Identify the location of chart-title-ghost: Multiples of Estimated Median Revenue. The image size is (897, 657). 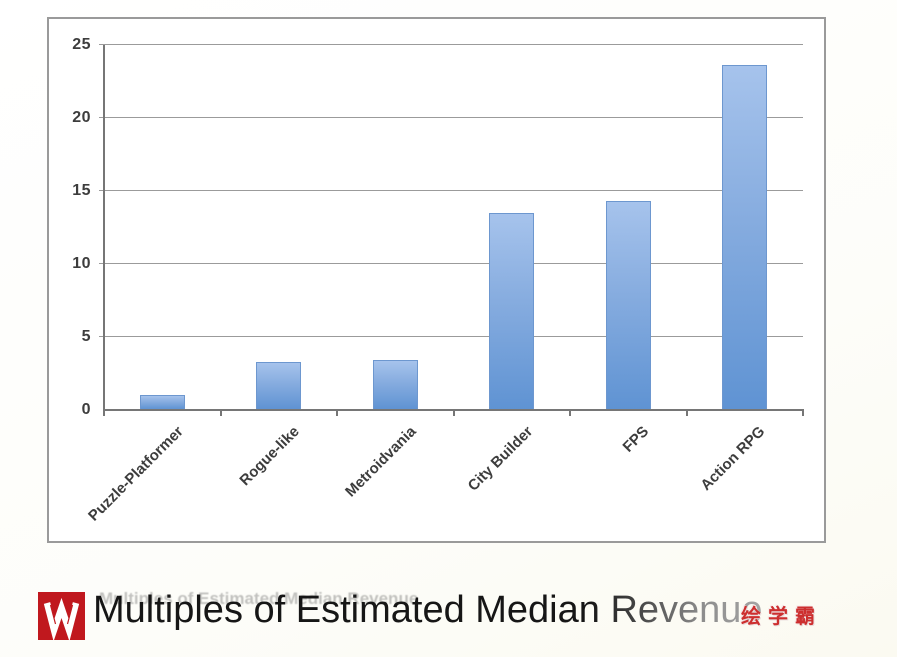
(271, 599).